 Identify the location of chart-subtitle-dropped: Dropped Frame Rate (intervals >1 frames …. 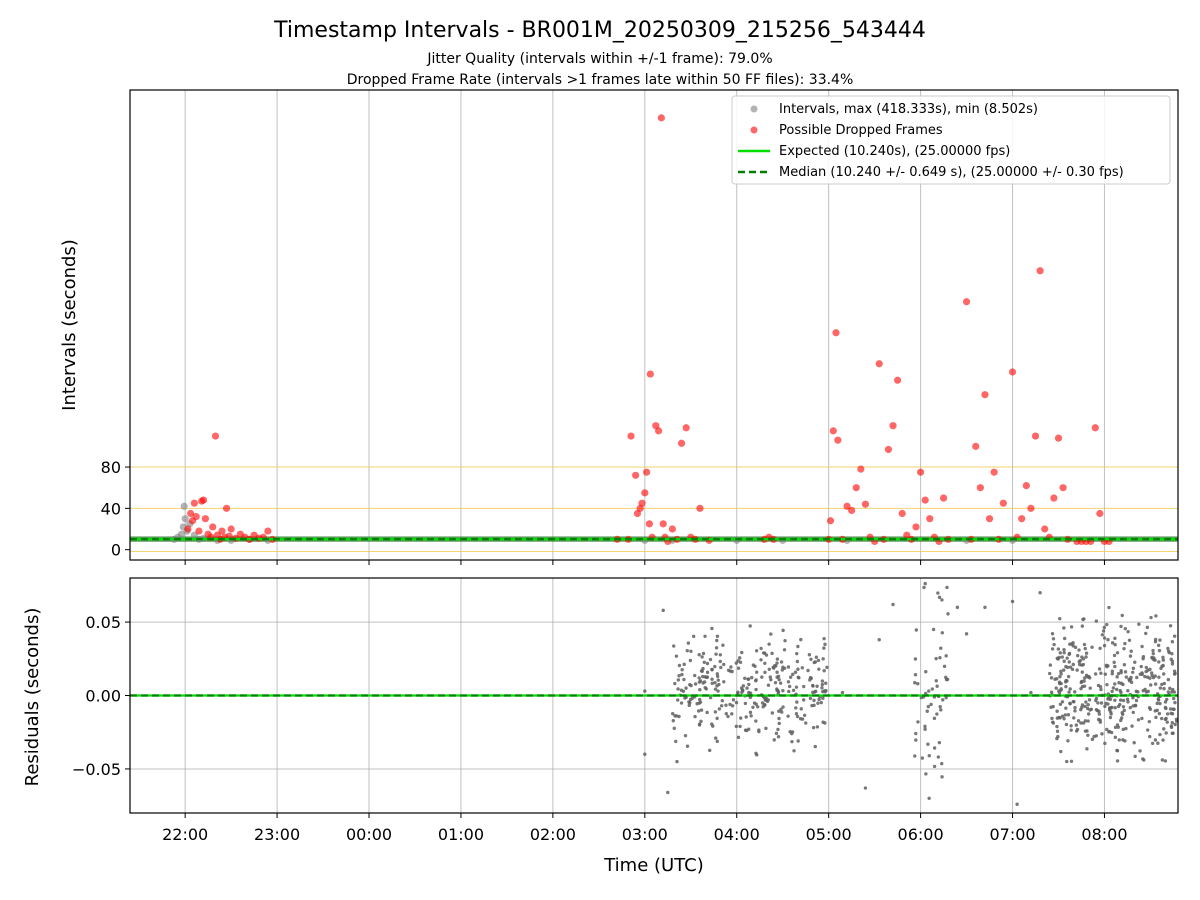
(600, 80).